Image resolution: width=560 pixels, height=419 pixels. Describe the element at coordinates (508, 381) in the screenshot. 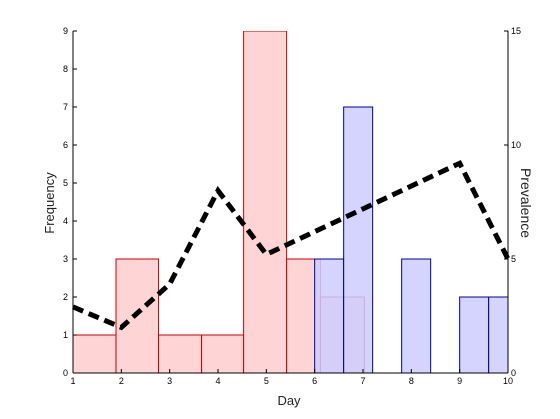

I see `x-tick-label: 10` at that location.